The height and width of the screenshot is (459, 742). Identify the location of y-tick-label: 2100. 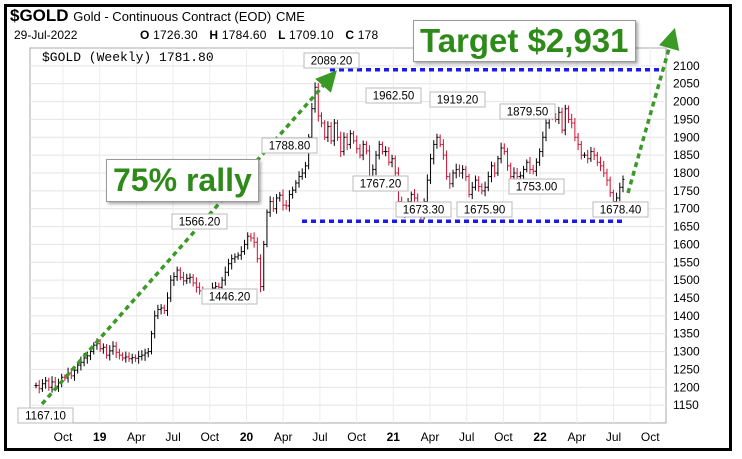
(686, 66).